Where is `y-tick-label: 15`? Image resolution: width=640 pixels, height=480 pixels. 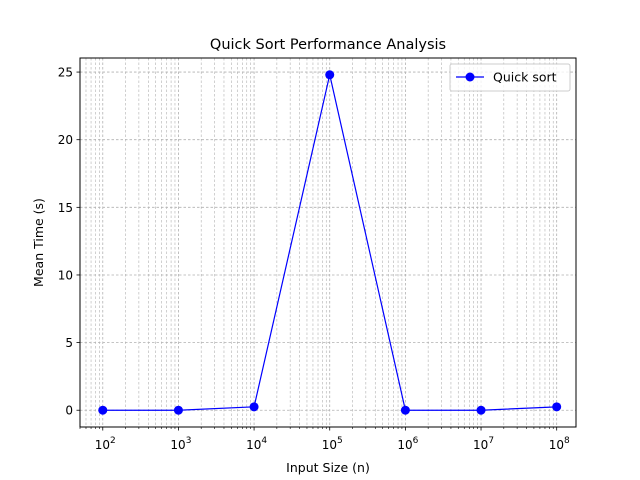
y-tick-label: 15 is located at coordinates (65, 208).